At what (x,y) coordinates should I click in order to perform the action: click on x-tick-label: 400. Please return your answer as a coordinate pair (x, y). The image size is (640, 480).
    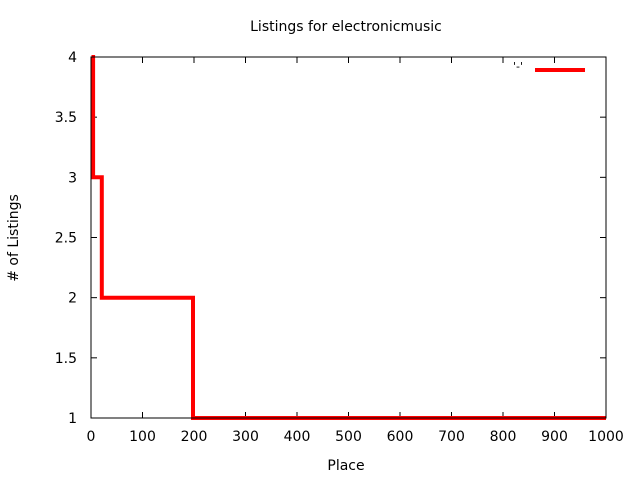
    Looking at the image, I should click on (297, 437).